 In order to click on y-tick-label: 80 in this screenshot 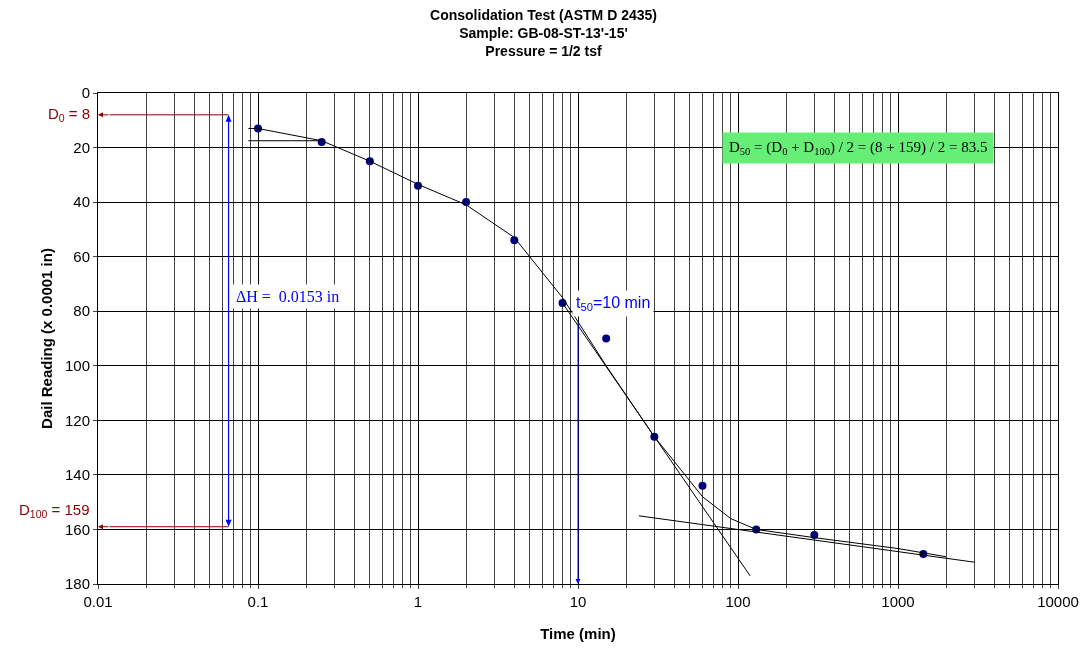, I will do `click(81, 311)`.